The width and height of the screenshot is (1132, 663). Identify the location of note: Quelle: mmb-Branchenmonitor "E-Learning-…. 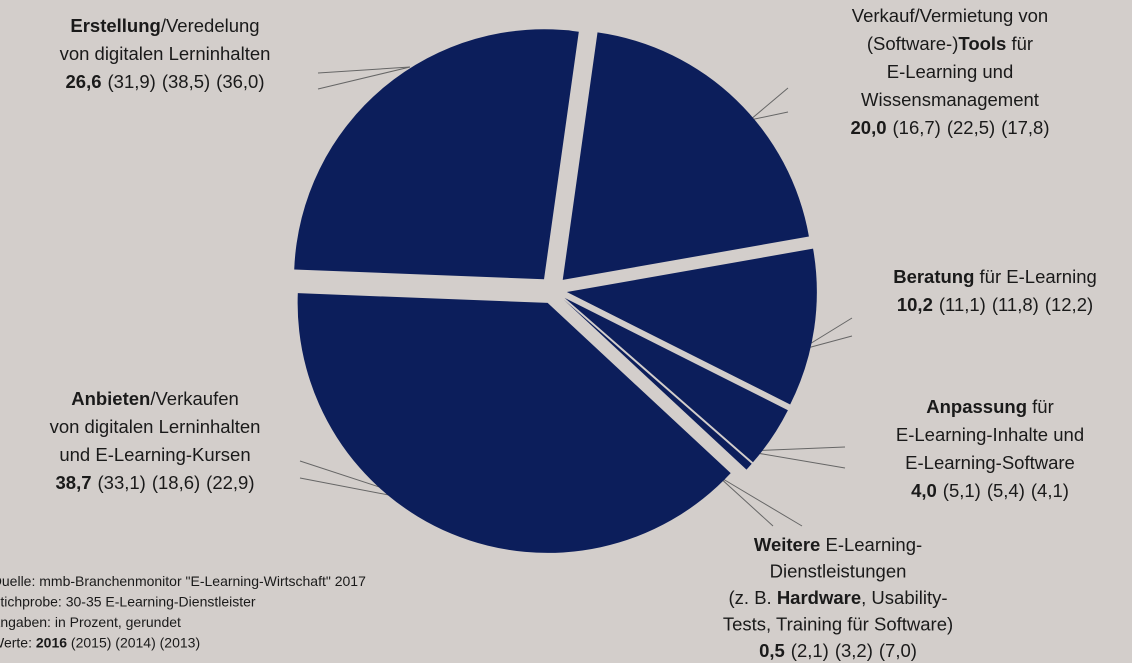
(183, 581).